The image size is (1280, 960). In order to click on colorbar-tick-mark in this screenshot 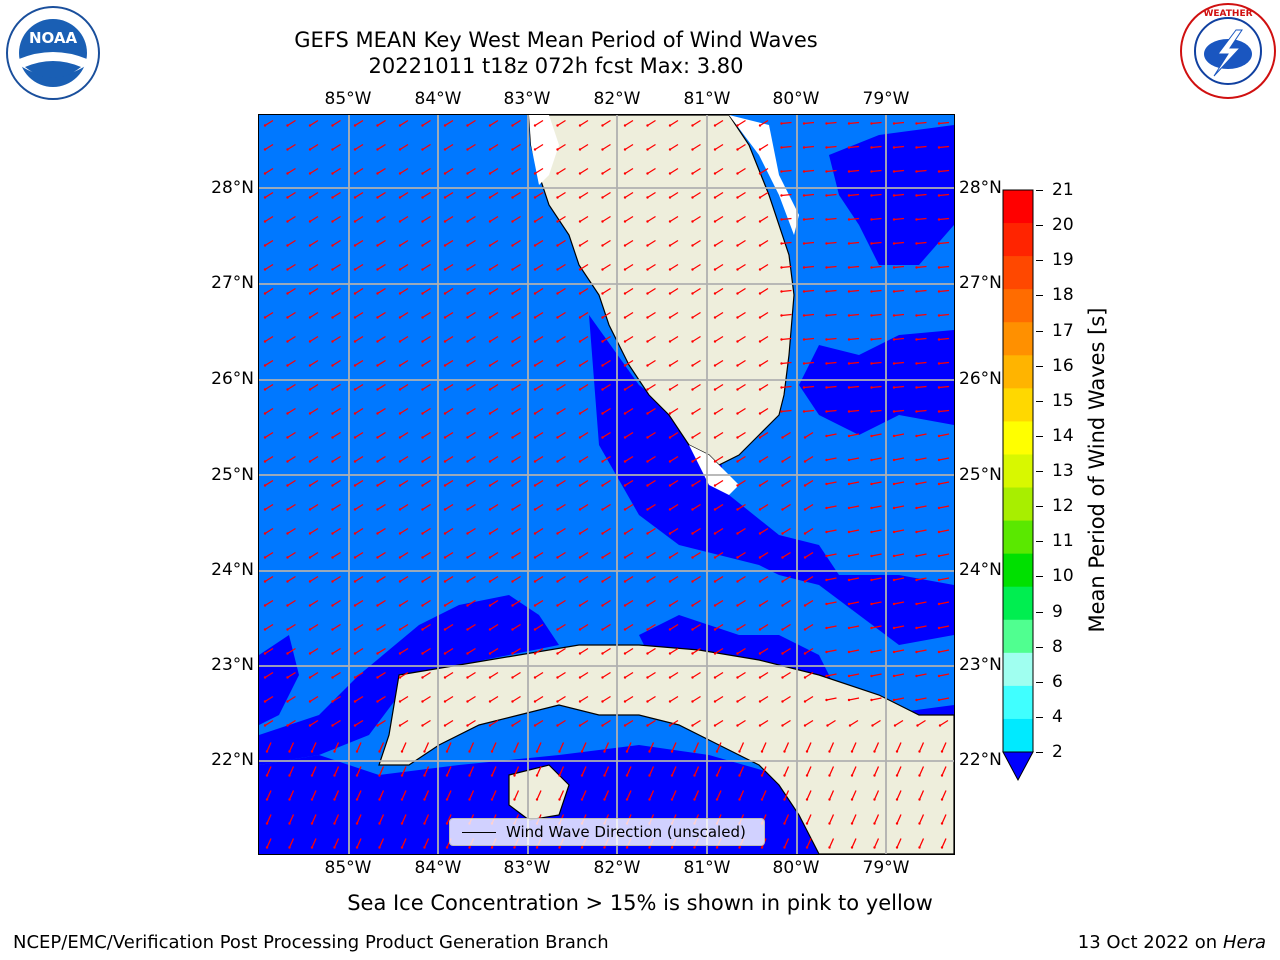, I will do `click(1039, 401)`.